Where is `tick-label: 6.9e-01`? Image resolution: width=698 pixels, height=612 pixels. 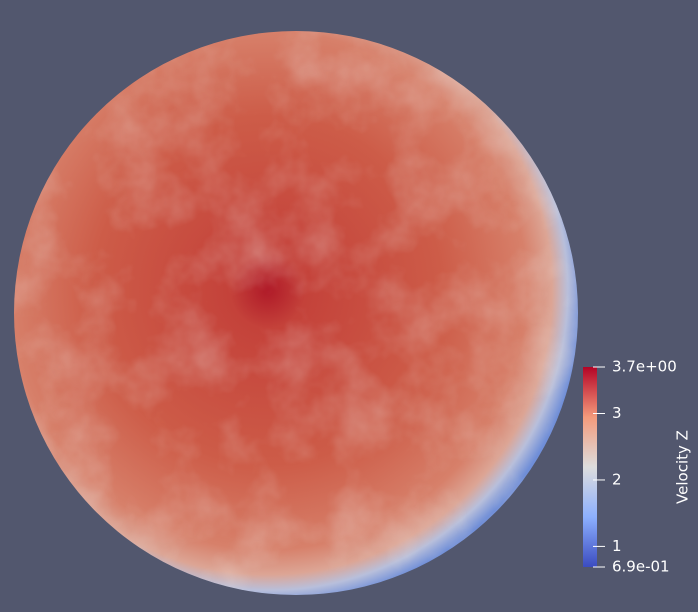
tick-label: 6.9e-01 is located at coordinates (641, 567).